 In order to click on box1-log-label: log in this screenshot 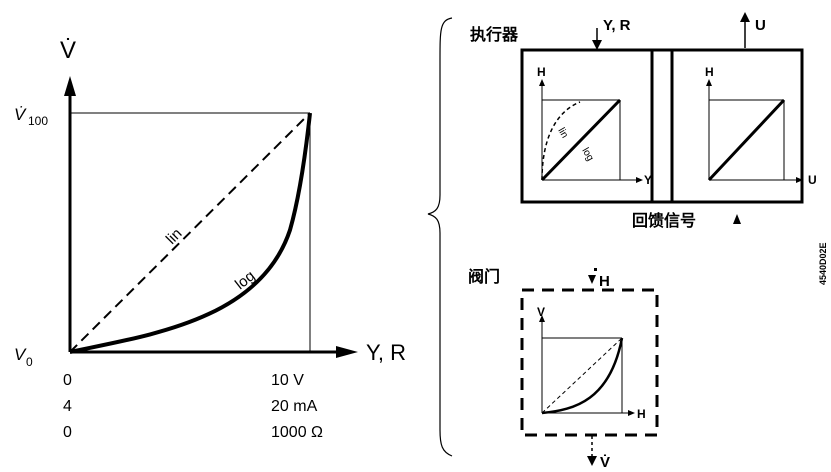, I will do `click(587, 154)`.